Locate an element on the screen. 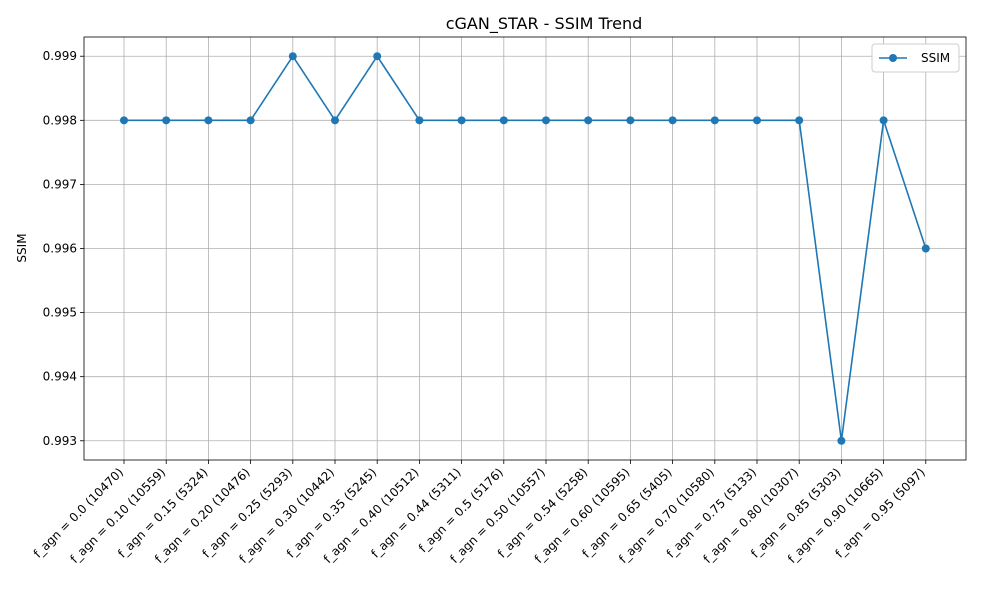  legend: SSIM is located at coordinates (915, 58).